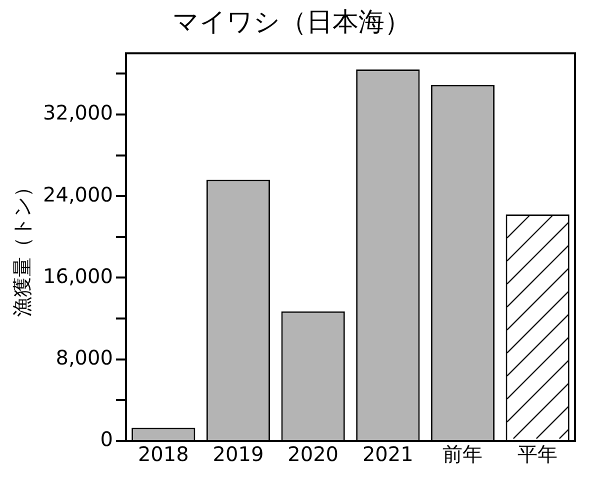  I want to click on x-tick-label: 2020, so click(313, 454).